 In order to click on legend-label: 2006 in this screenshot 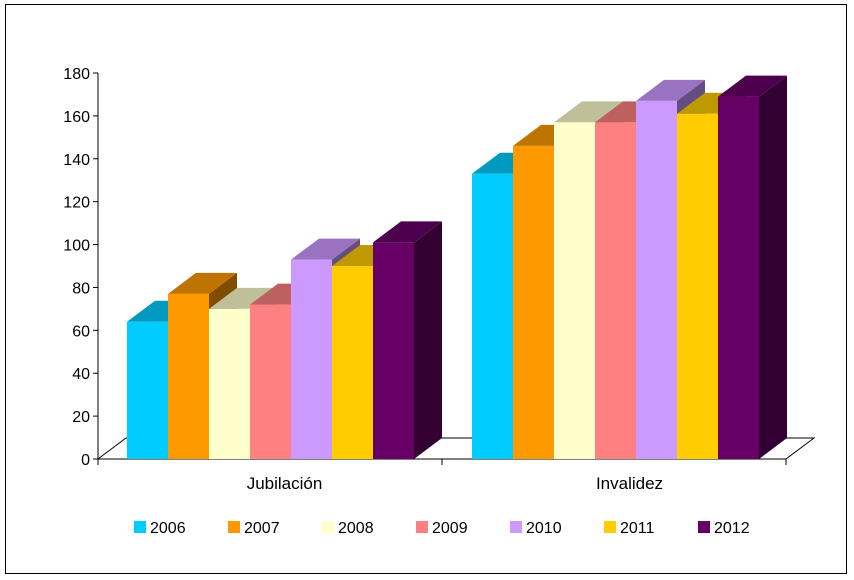, I will do `click(168, 528)`.